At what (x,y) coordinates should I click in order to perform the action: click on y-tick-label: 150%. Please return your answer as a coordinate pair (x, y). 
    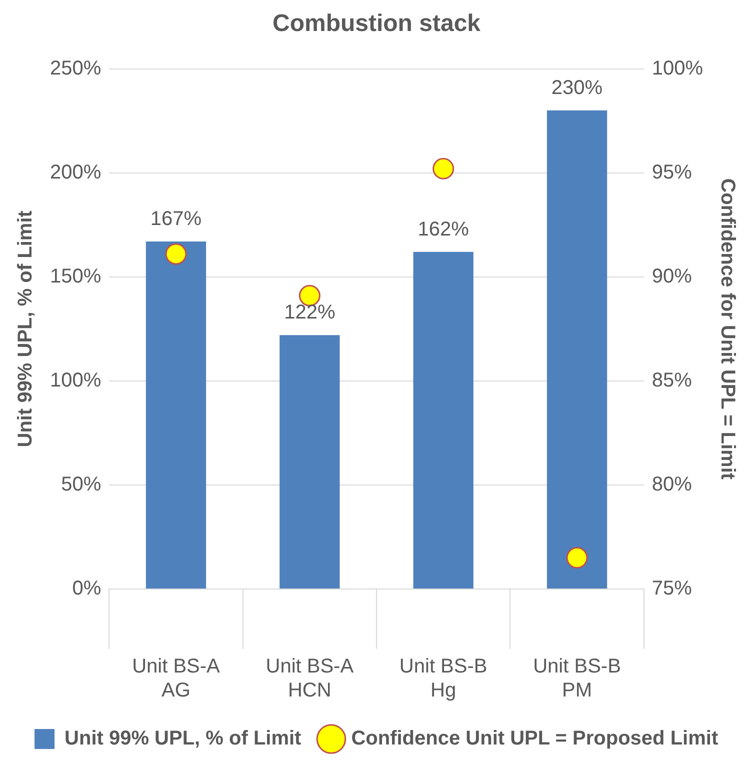
    Looking at the image, I should click on (76, 276).